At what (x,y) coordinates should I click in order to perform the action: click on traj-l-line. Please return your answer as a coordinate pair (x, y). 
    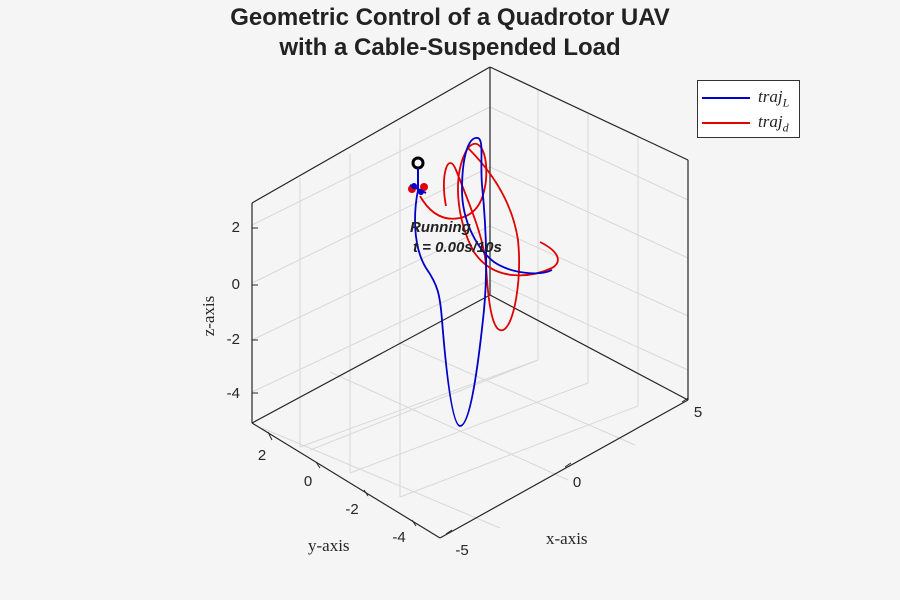
    Looking at the image, I should click on (483, 282).